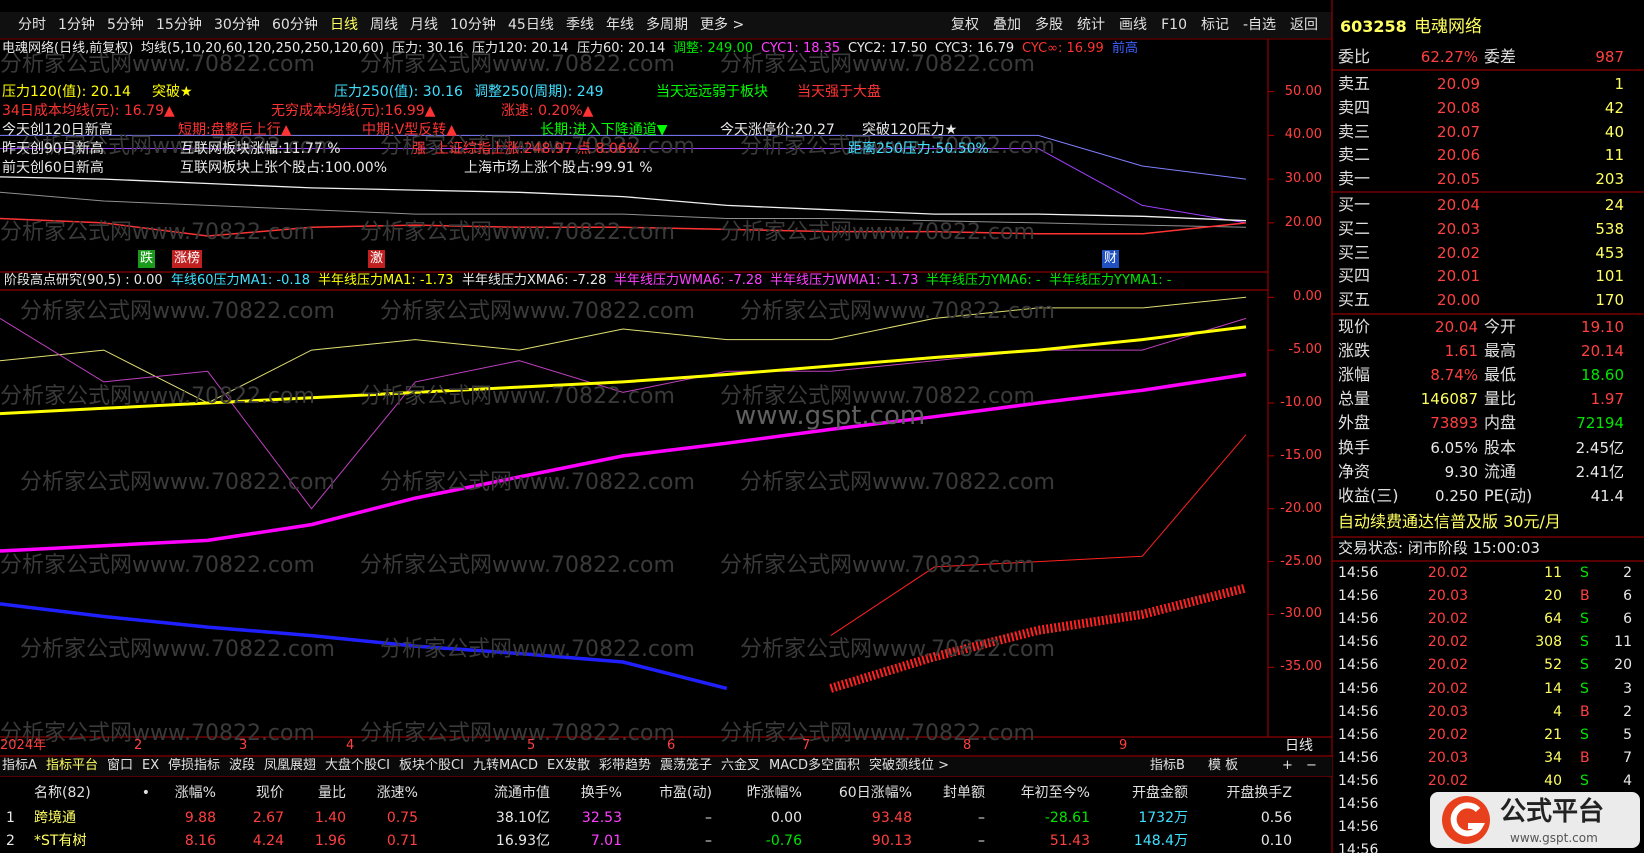  Describe the element at coordinates (1055, 793) in the screenshot. I see `column-header: 年初至今%` at that location.